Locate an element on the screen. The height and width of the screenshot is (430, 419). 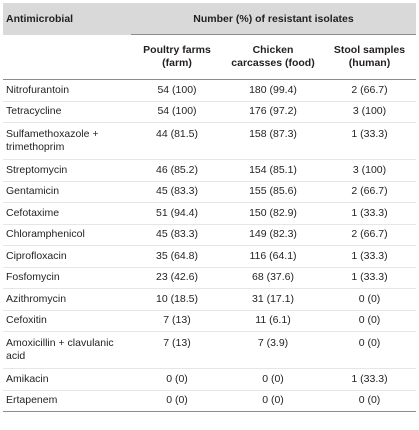
table-row: Ertapenem 0 (0) 0 (0) 0 (0) is located at coordinates (209, 400).